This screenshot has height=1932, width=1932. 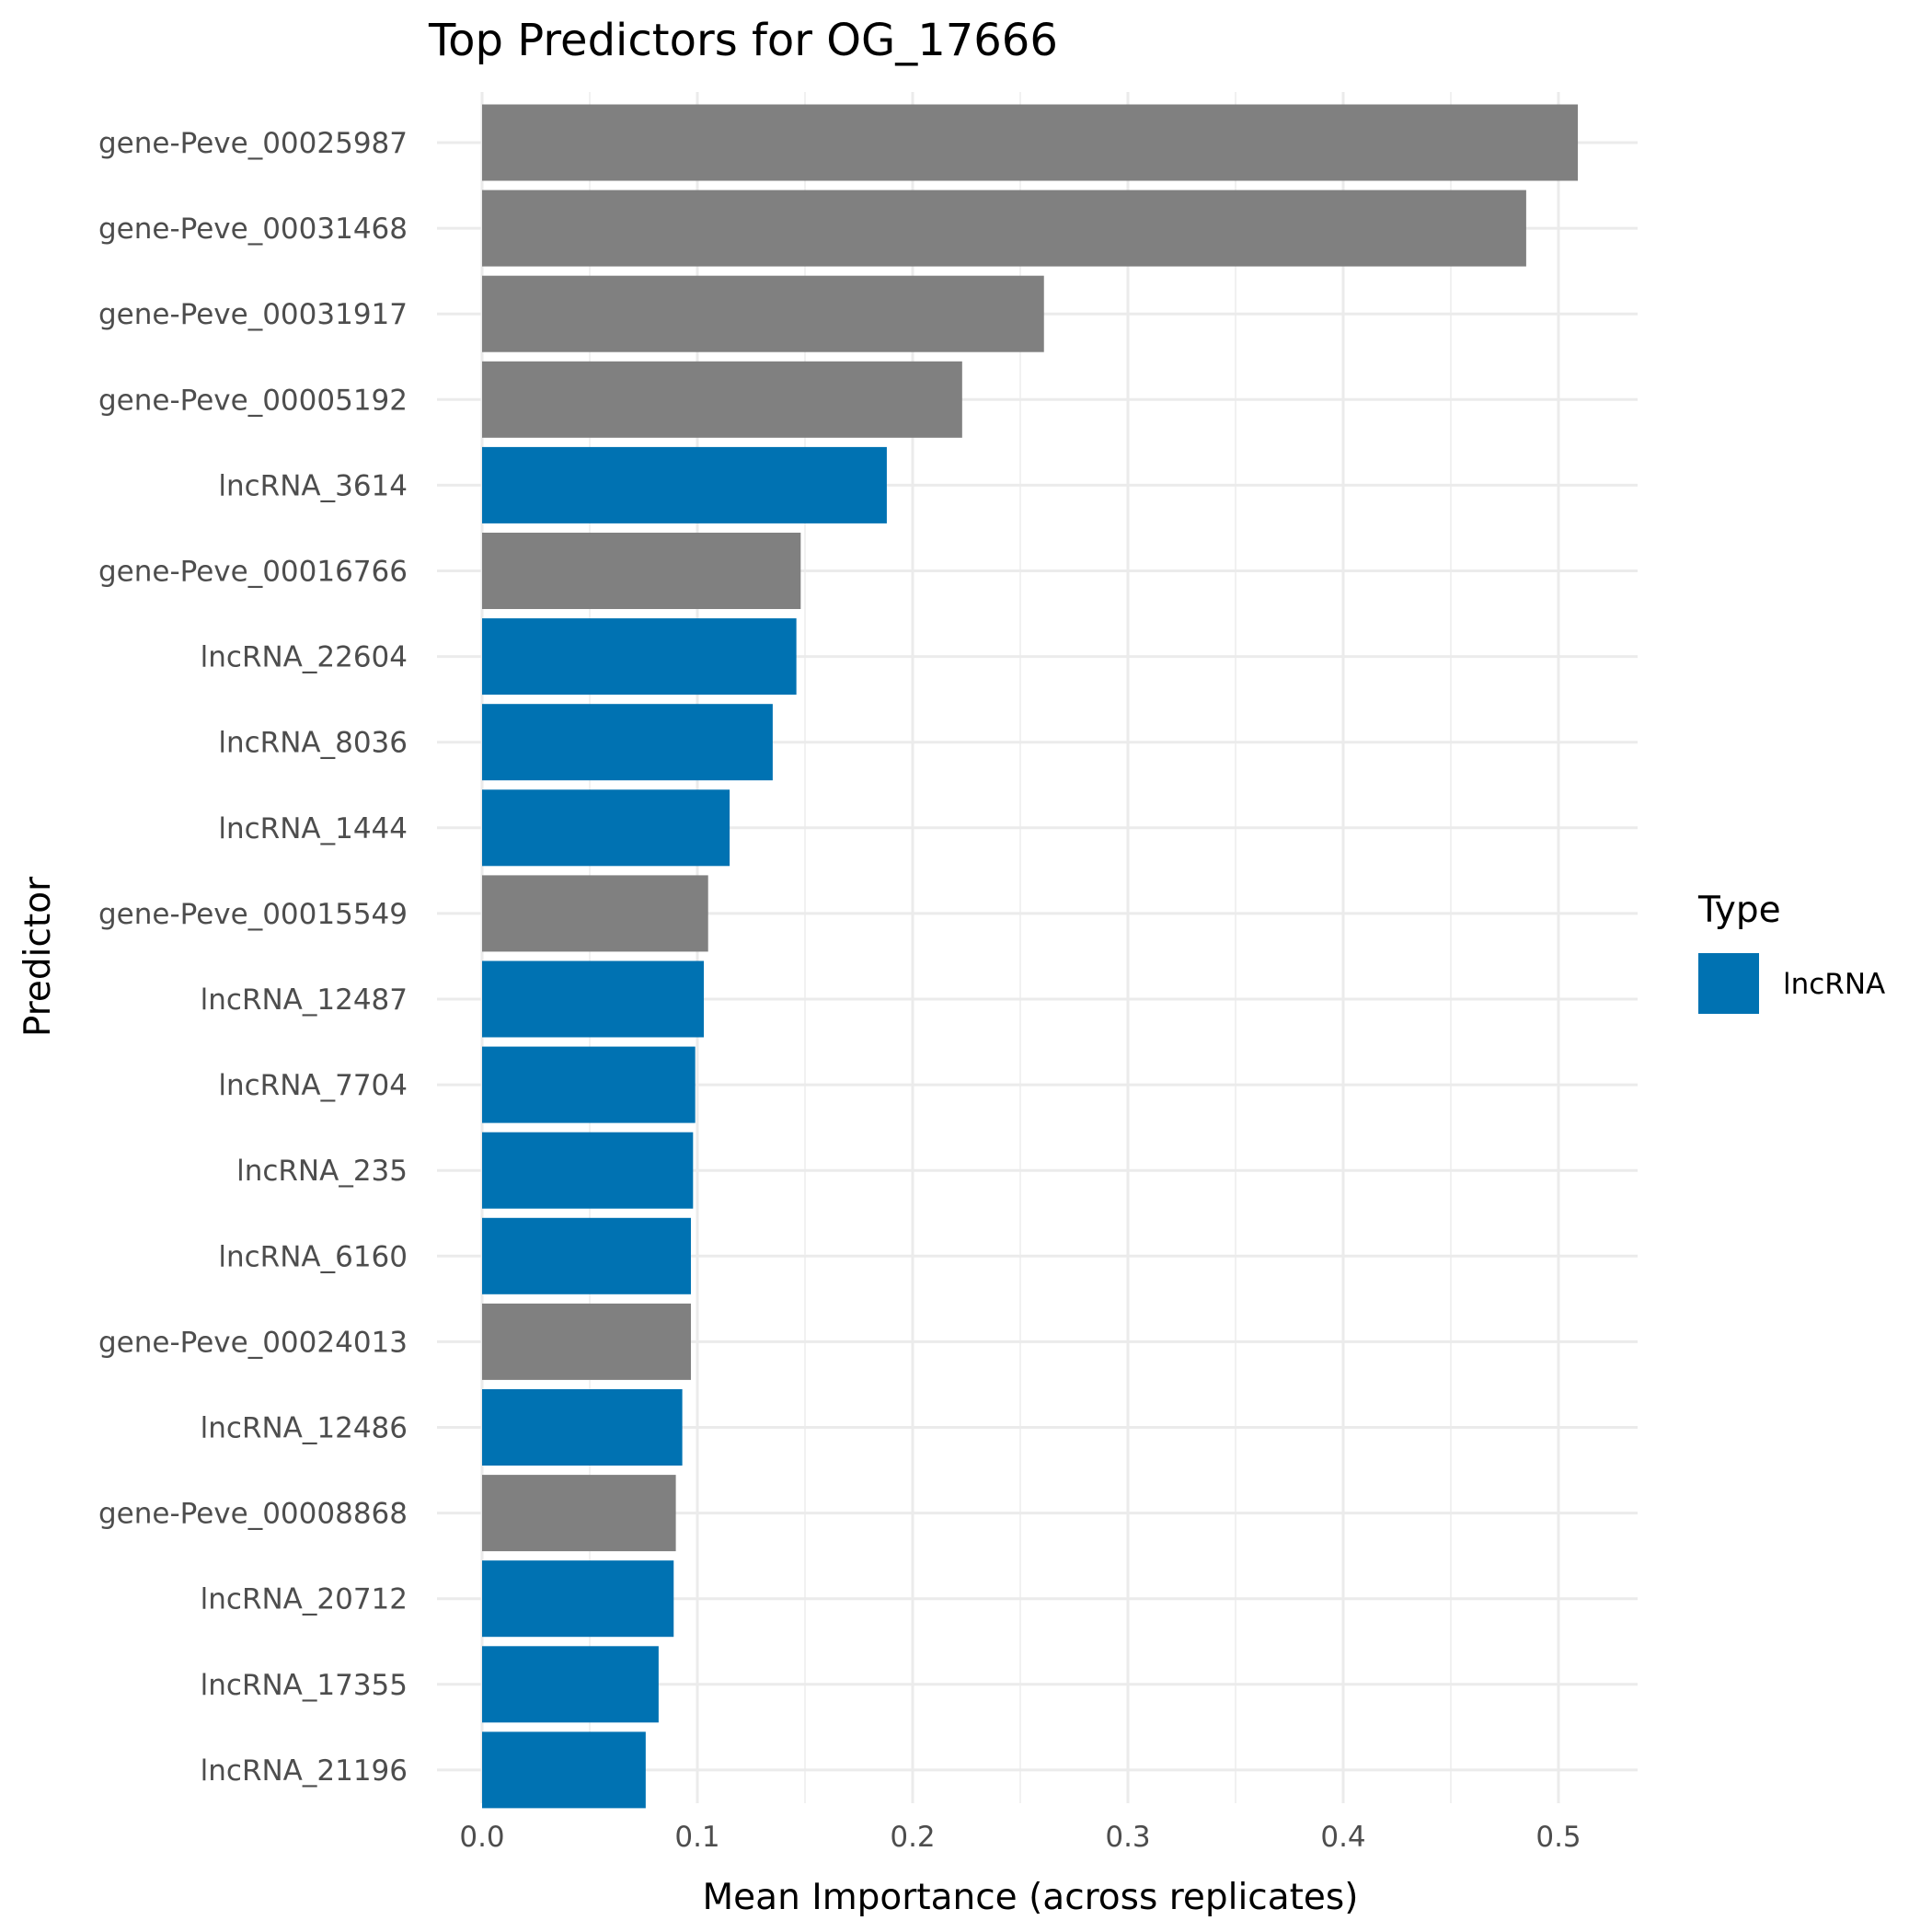 What do you see at coordinates (1031, 1897) in the screenshot?
I see `x-axis-title: Mean Importance (across replicates)` at bounding box center [1031, 1897].